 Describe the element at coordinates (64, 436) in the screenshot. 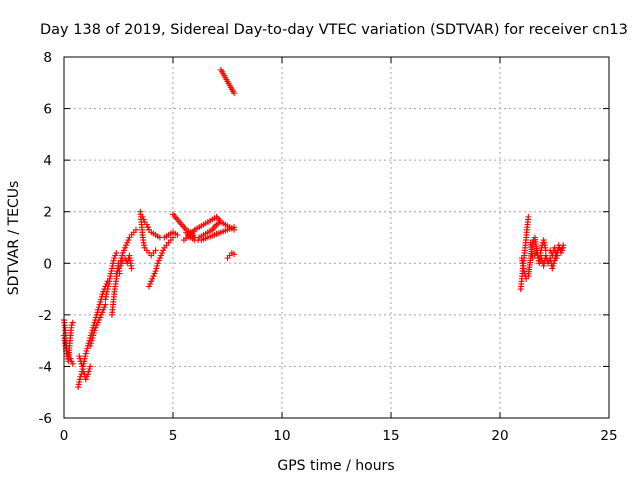

I see `x-tick-label: 0` at that location.